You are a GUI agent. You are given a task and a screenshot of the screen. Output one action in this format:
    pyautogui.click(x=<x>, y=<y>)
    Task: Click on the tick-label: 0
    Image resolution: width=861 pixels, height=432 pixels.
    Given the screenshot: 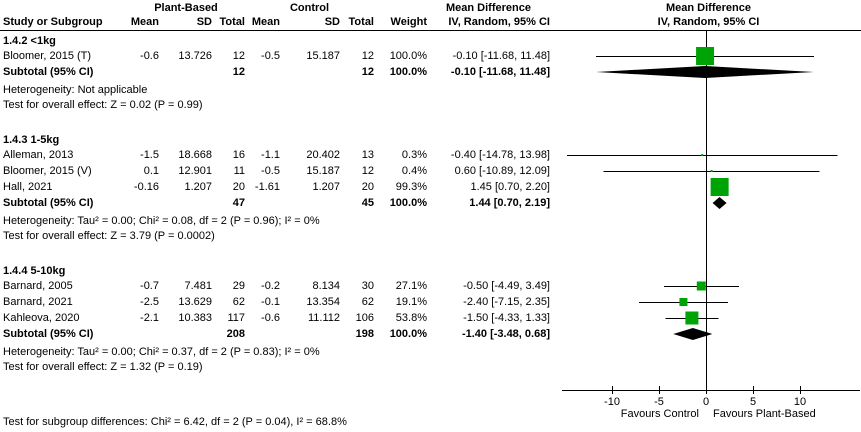 What is the action you would take?
    pyautogui.click(x=706, y=402)
    